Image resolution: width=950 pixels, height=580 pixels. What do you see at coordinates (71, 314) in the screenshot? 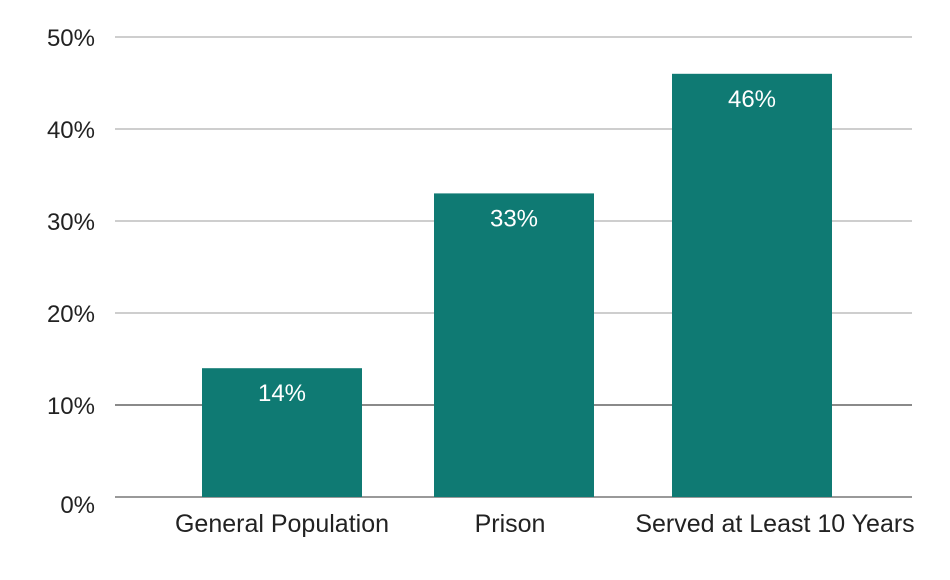
I see `y-tick-label: 20%` at bounding box center [71, 314].